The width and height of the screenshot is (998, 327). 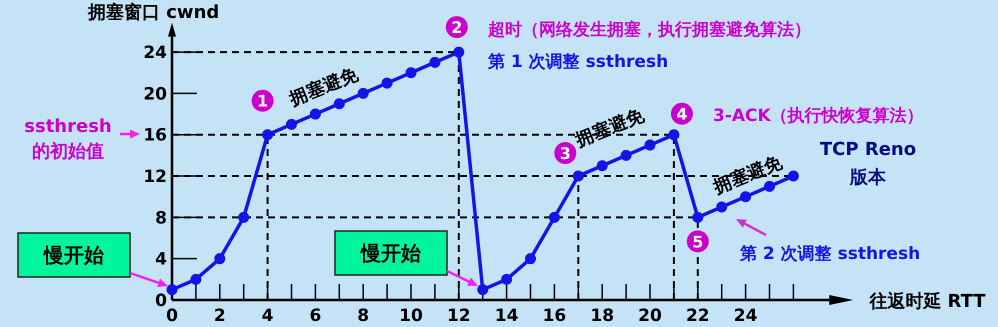 What do you see at coordinates (315, 316) in the screenshot?
I see `x-tick-label: 6` at bounding box center [315, 316].